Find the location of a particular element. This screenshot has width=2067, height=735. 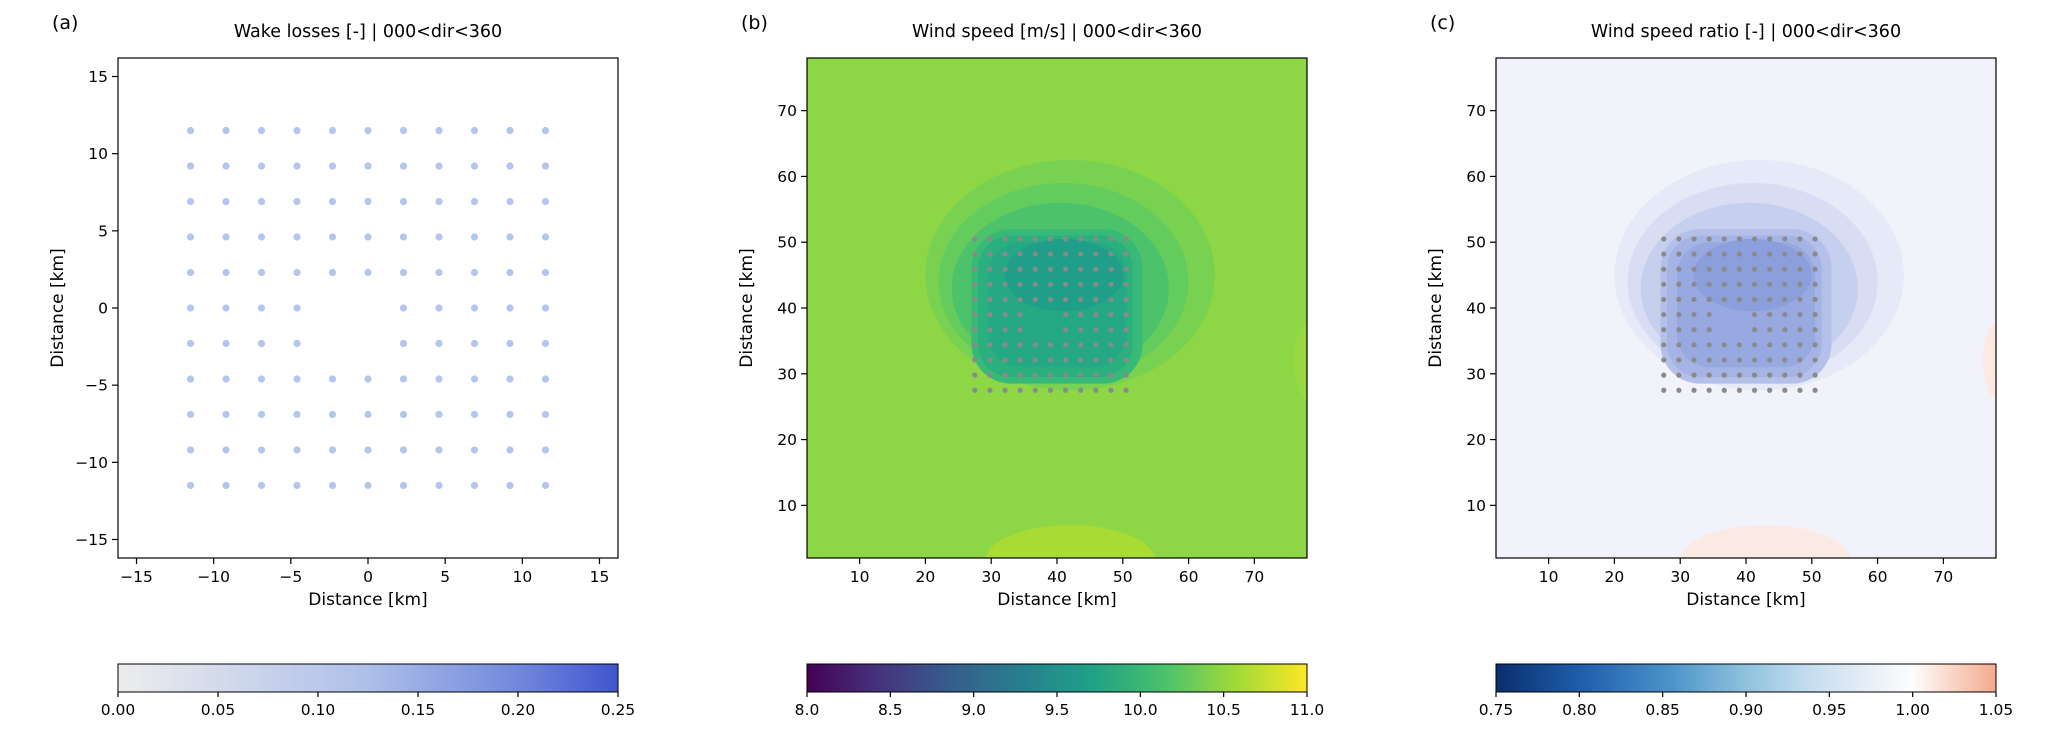

colorbar-tick-label: 11.0 is located at coordinates (1307, 710).